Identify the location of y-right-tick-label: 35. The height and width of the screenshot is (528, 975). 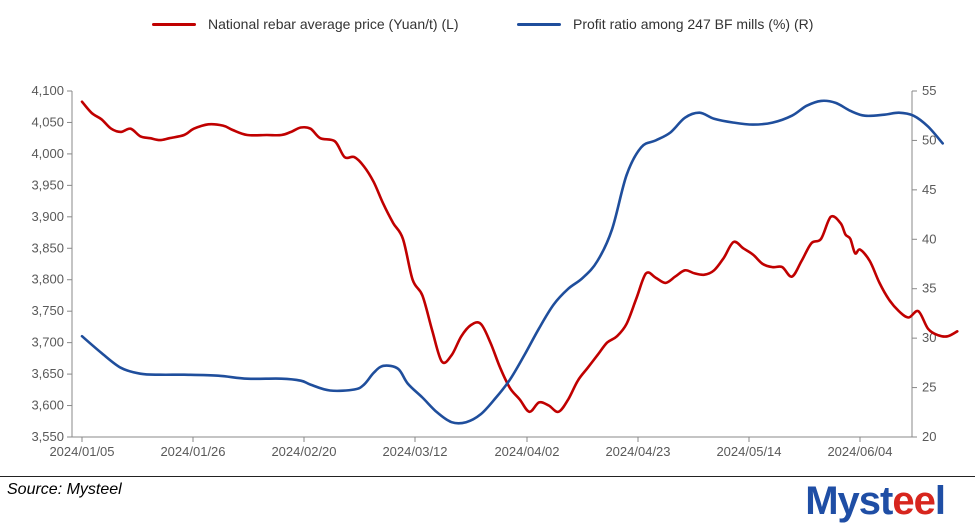
(929, 288).